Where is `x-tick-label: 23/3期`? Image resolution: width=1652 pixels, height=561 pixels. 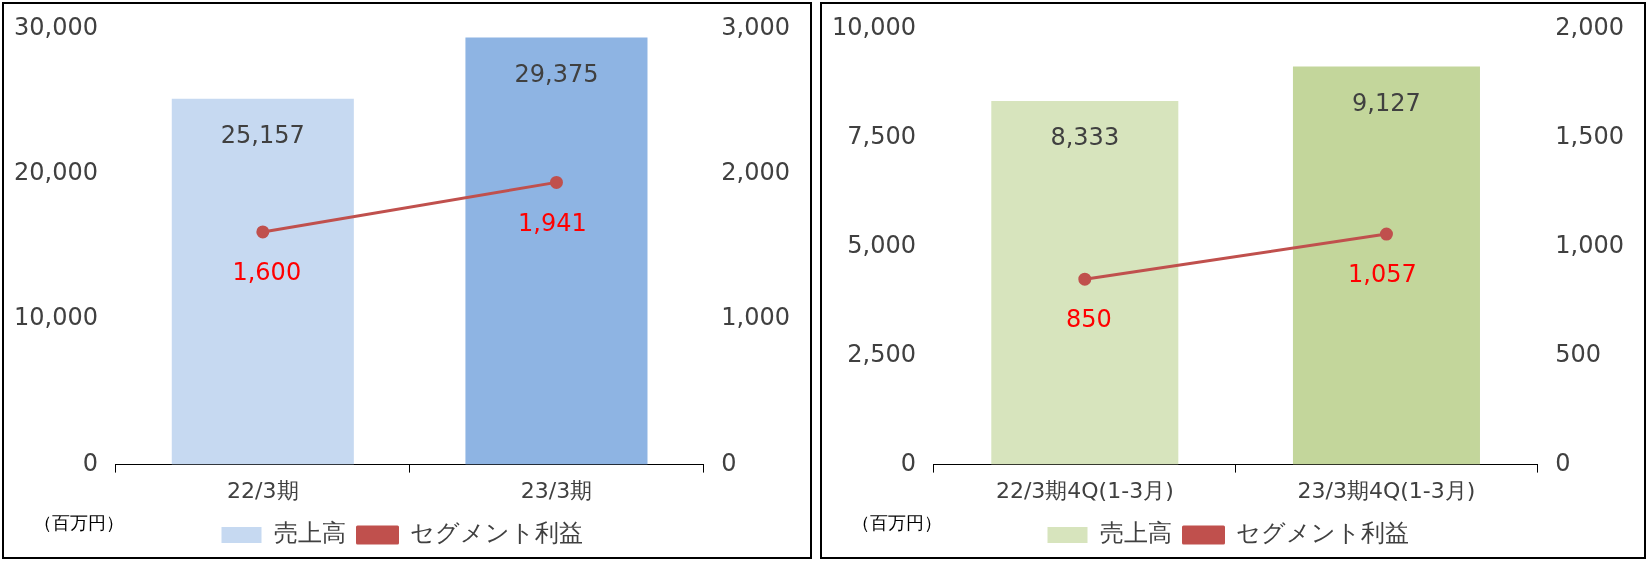
x-tick-label: 23/3期 is located at coordinates (556, 490).